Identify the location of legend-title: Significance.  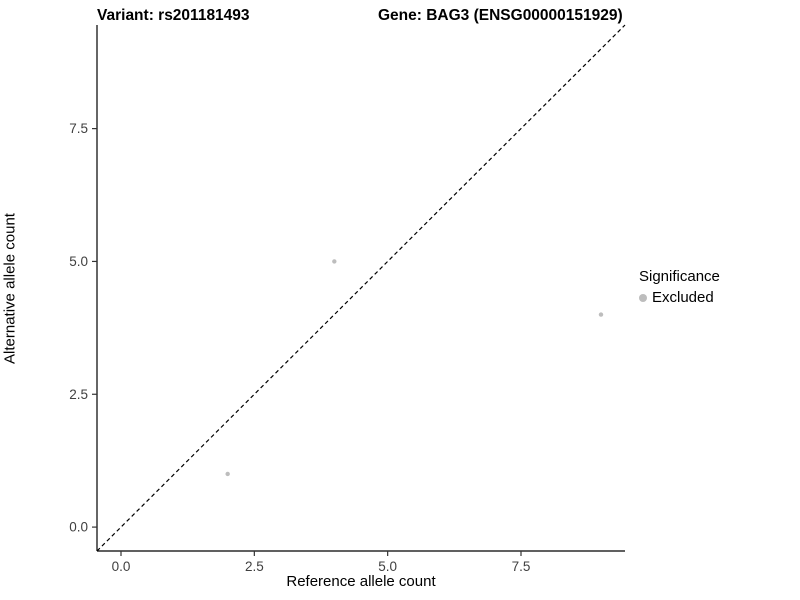
(679, 276).